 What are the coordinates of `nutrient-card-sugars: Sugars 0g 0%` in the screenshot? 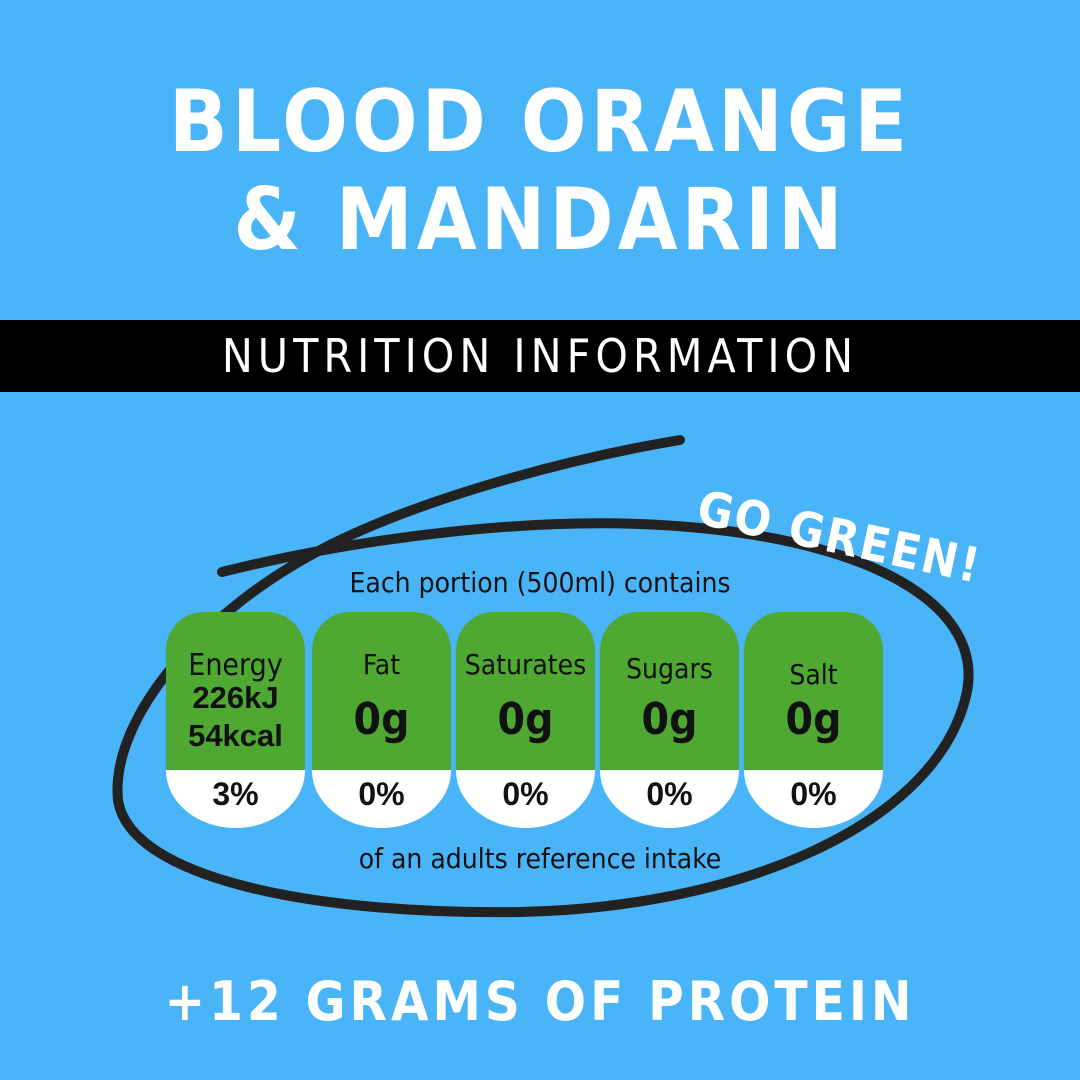 It's located at (669, 720).